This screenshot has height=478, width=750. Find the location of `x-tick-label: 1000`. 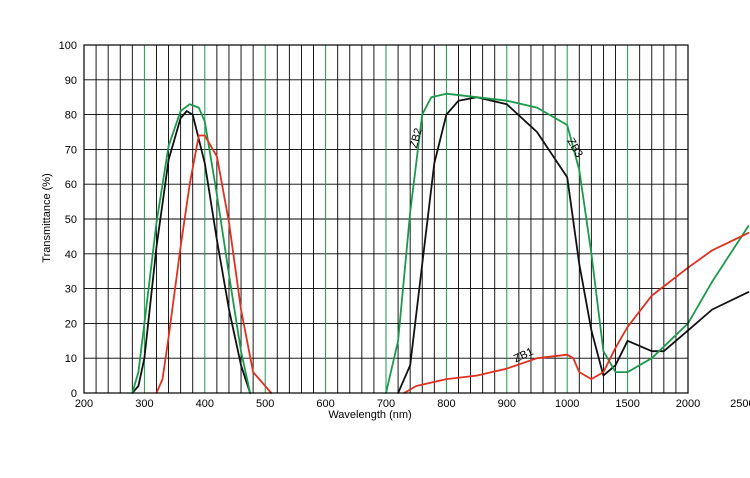

x-tick-label: 1000 is located at coordinates (567, 404).